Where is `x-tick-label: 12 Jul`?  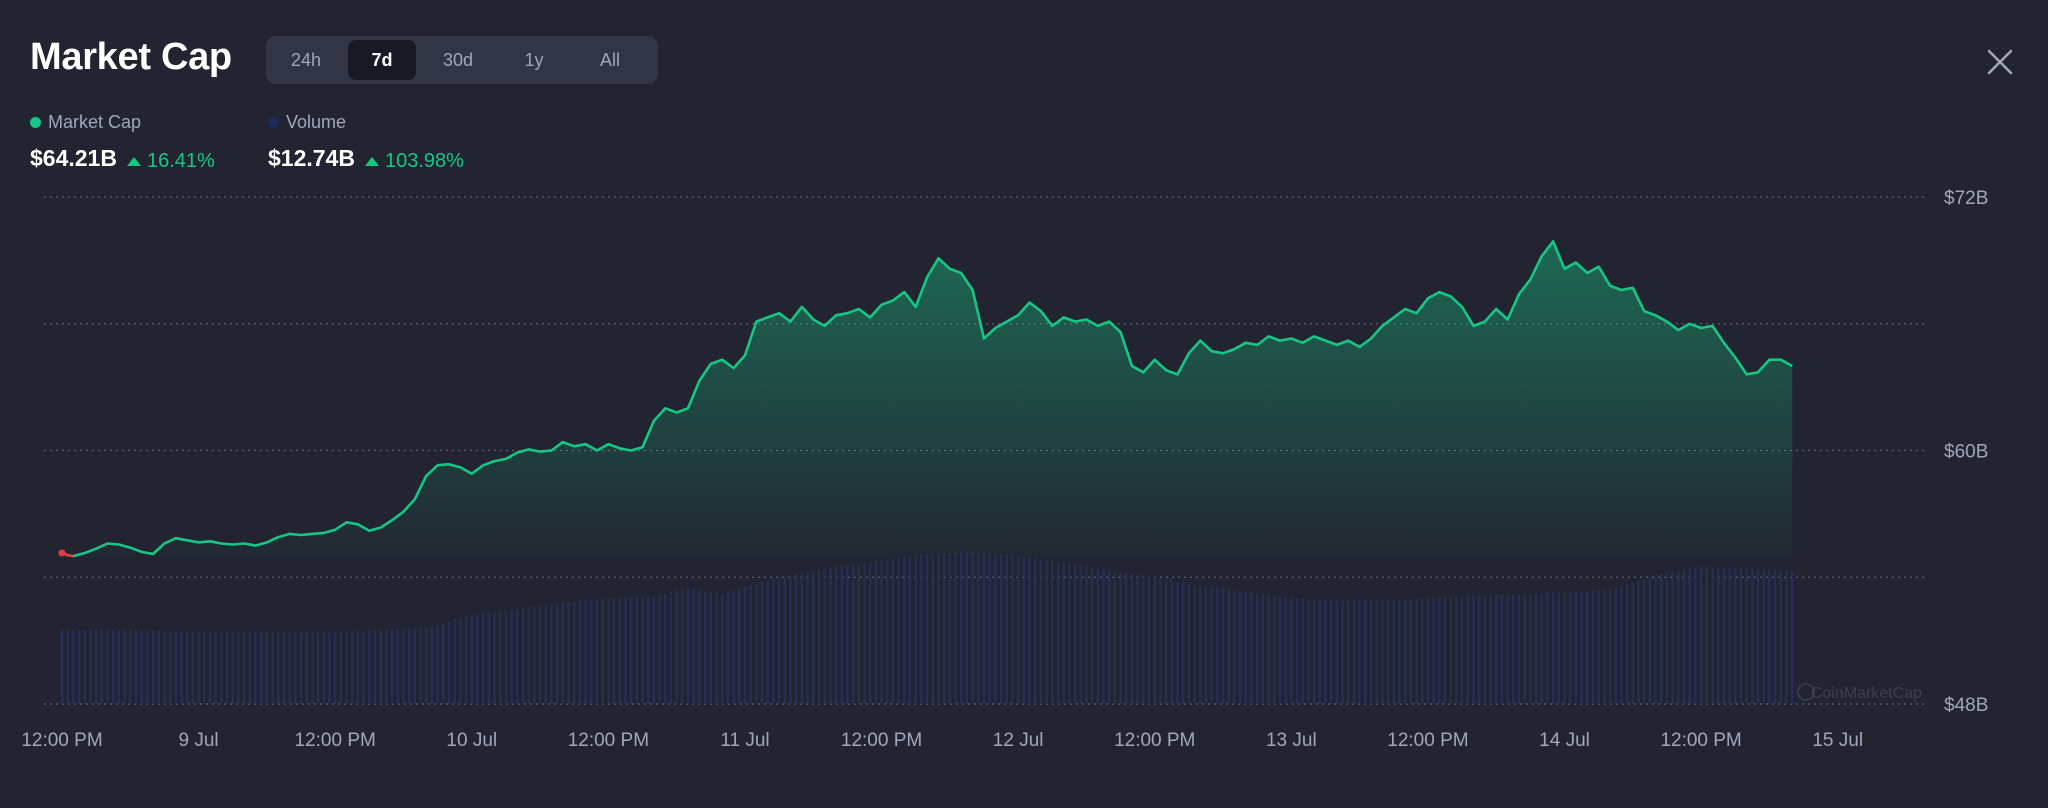
x-tick-label: 12 Jul is located at coordinates (1018, 740).